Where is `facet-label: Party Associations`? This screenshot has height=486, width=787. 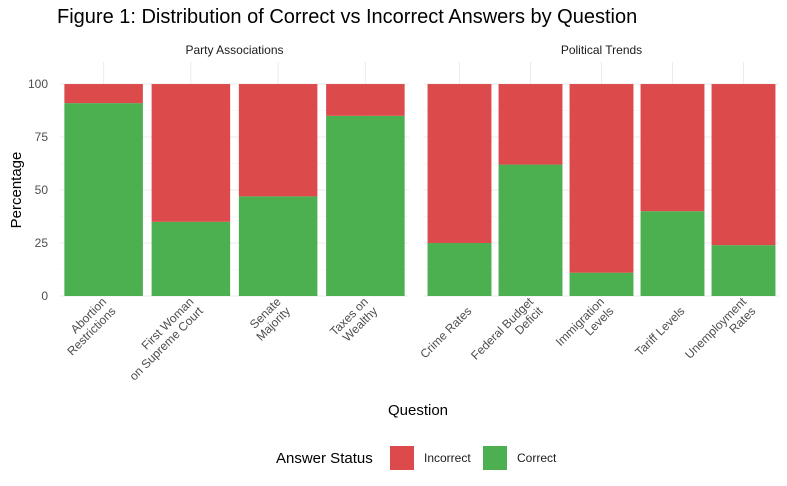 facet-label: Party Associations is located at coordinates (234, 50).